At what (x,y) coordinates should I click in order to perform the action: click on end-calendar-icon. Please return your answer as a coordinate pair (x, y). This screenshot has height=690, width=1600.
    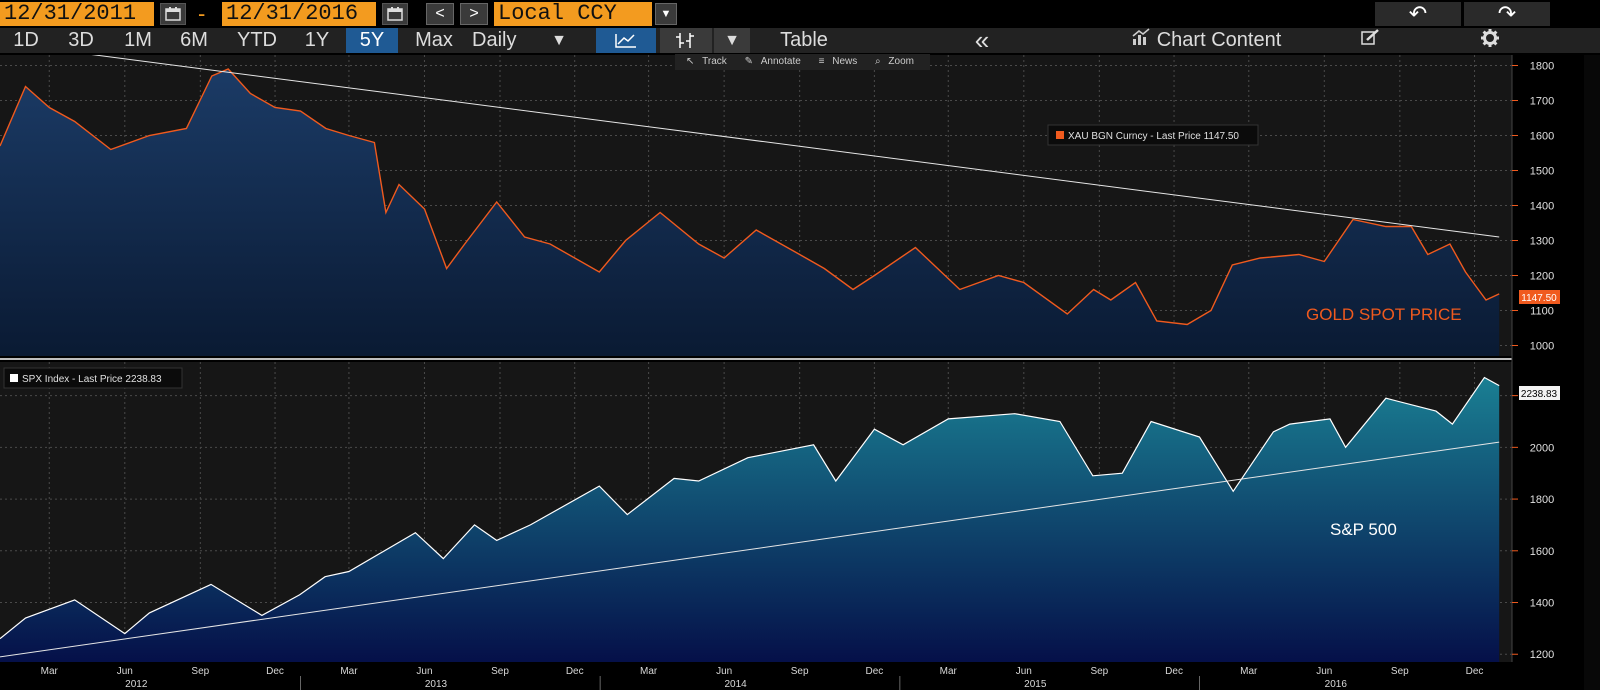
    Looking at the image, I should click on (395, 14).